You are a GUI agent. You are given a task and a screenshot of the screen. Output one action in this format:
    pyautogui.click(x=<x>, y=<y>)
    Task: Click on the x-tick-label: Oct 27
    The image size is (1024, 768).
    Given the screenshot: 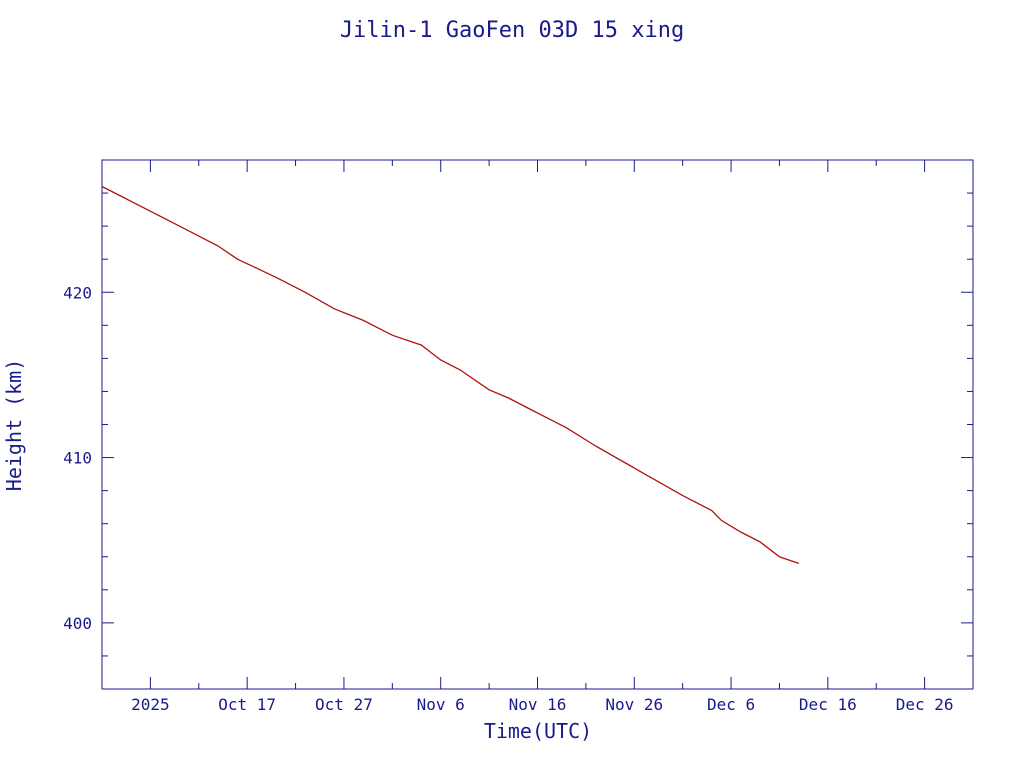 What is the action you would take?
    pyautogui.click(x=344, y=704)
    